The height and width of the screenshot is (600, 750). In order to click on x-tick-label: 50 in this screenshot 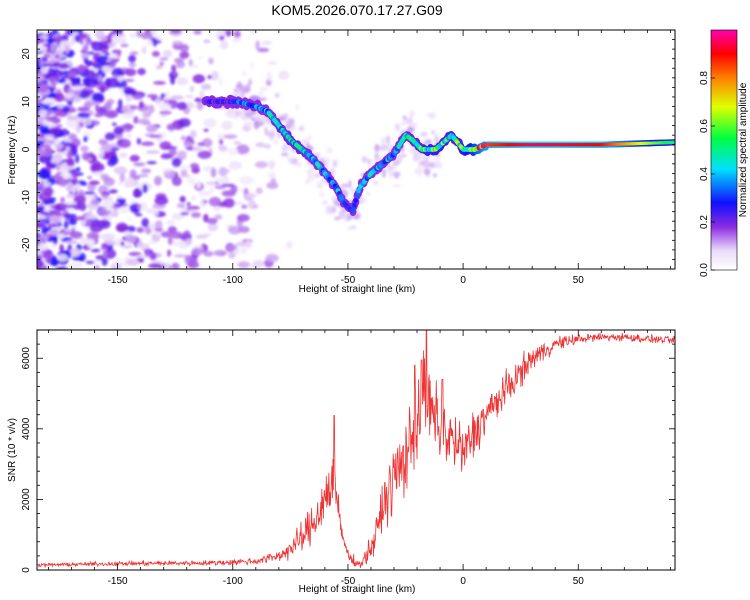, I will do `click(579, 280)`.